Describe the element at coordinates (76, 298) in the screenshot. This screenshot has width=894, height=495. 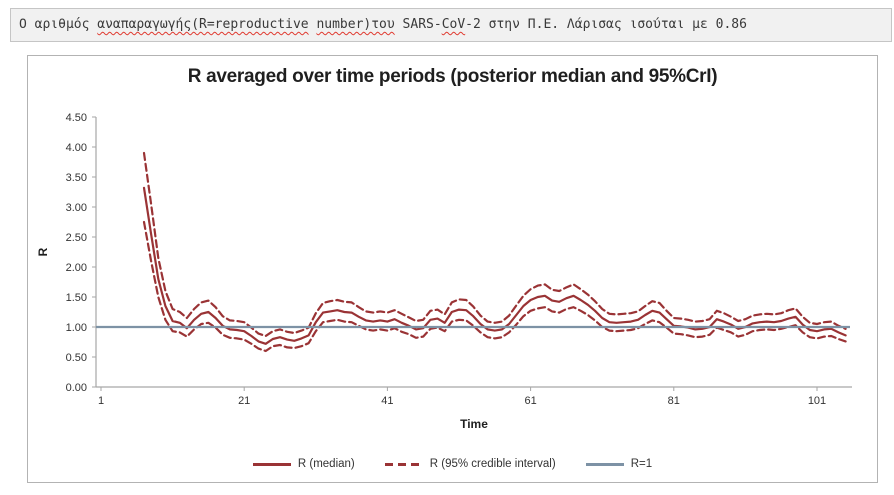
I see `y-axis-tick-label: 1.50` at that location.